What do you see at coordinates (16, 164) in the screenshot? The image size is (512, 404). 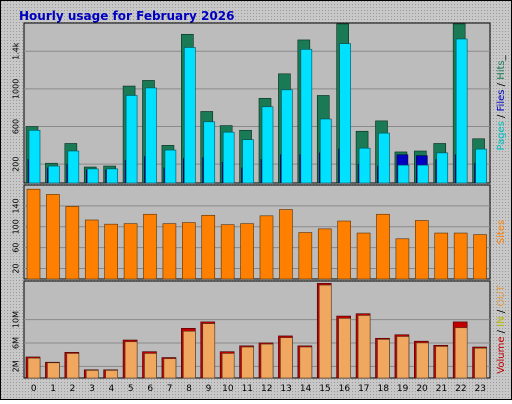 I see `panel-hits-tick-label: 200` at bounding box center [16, 164].